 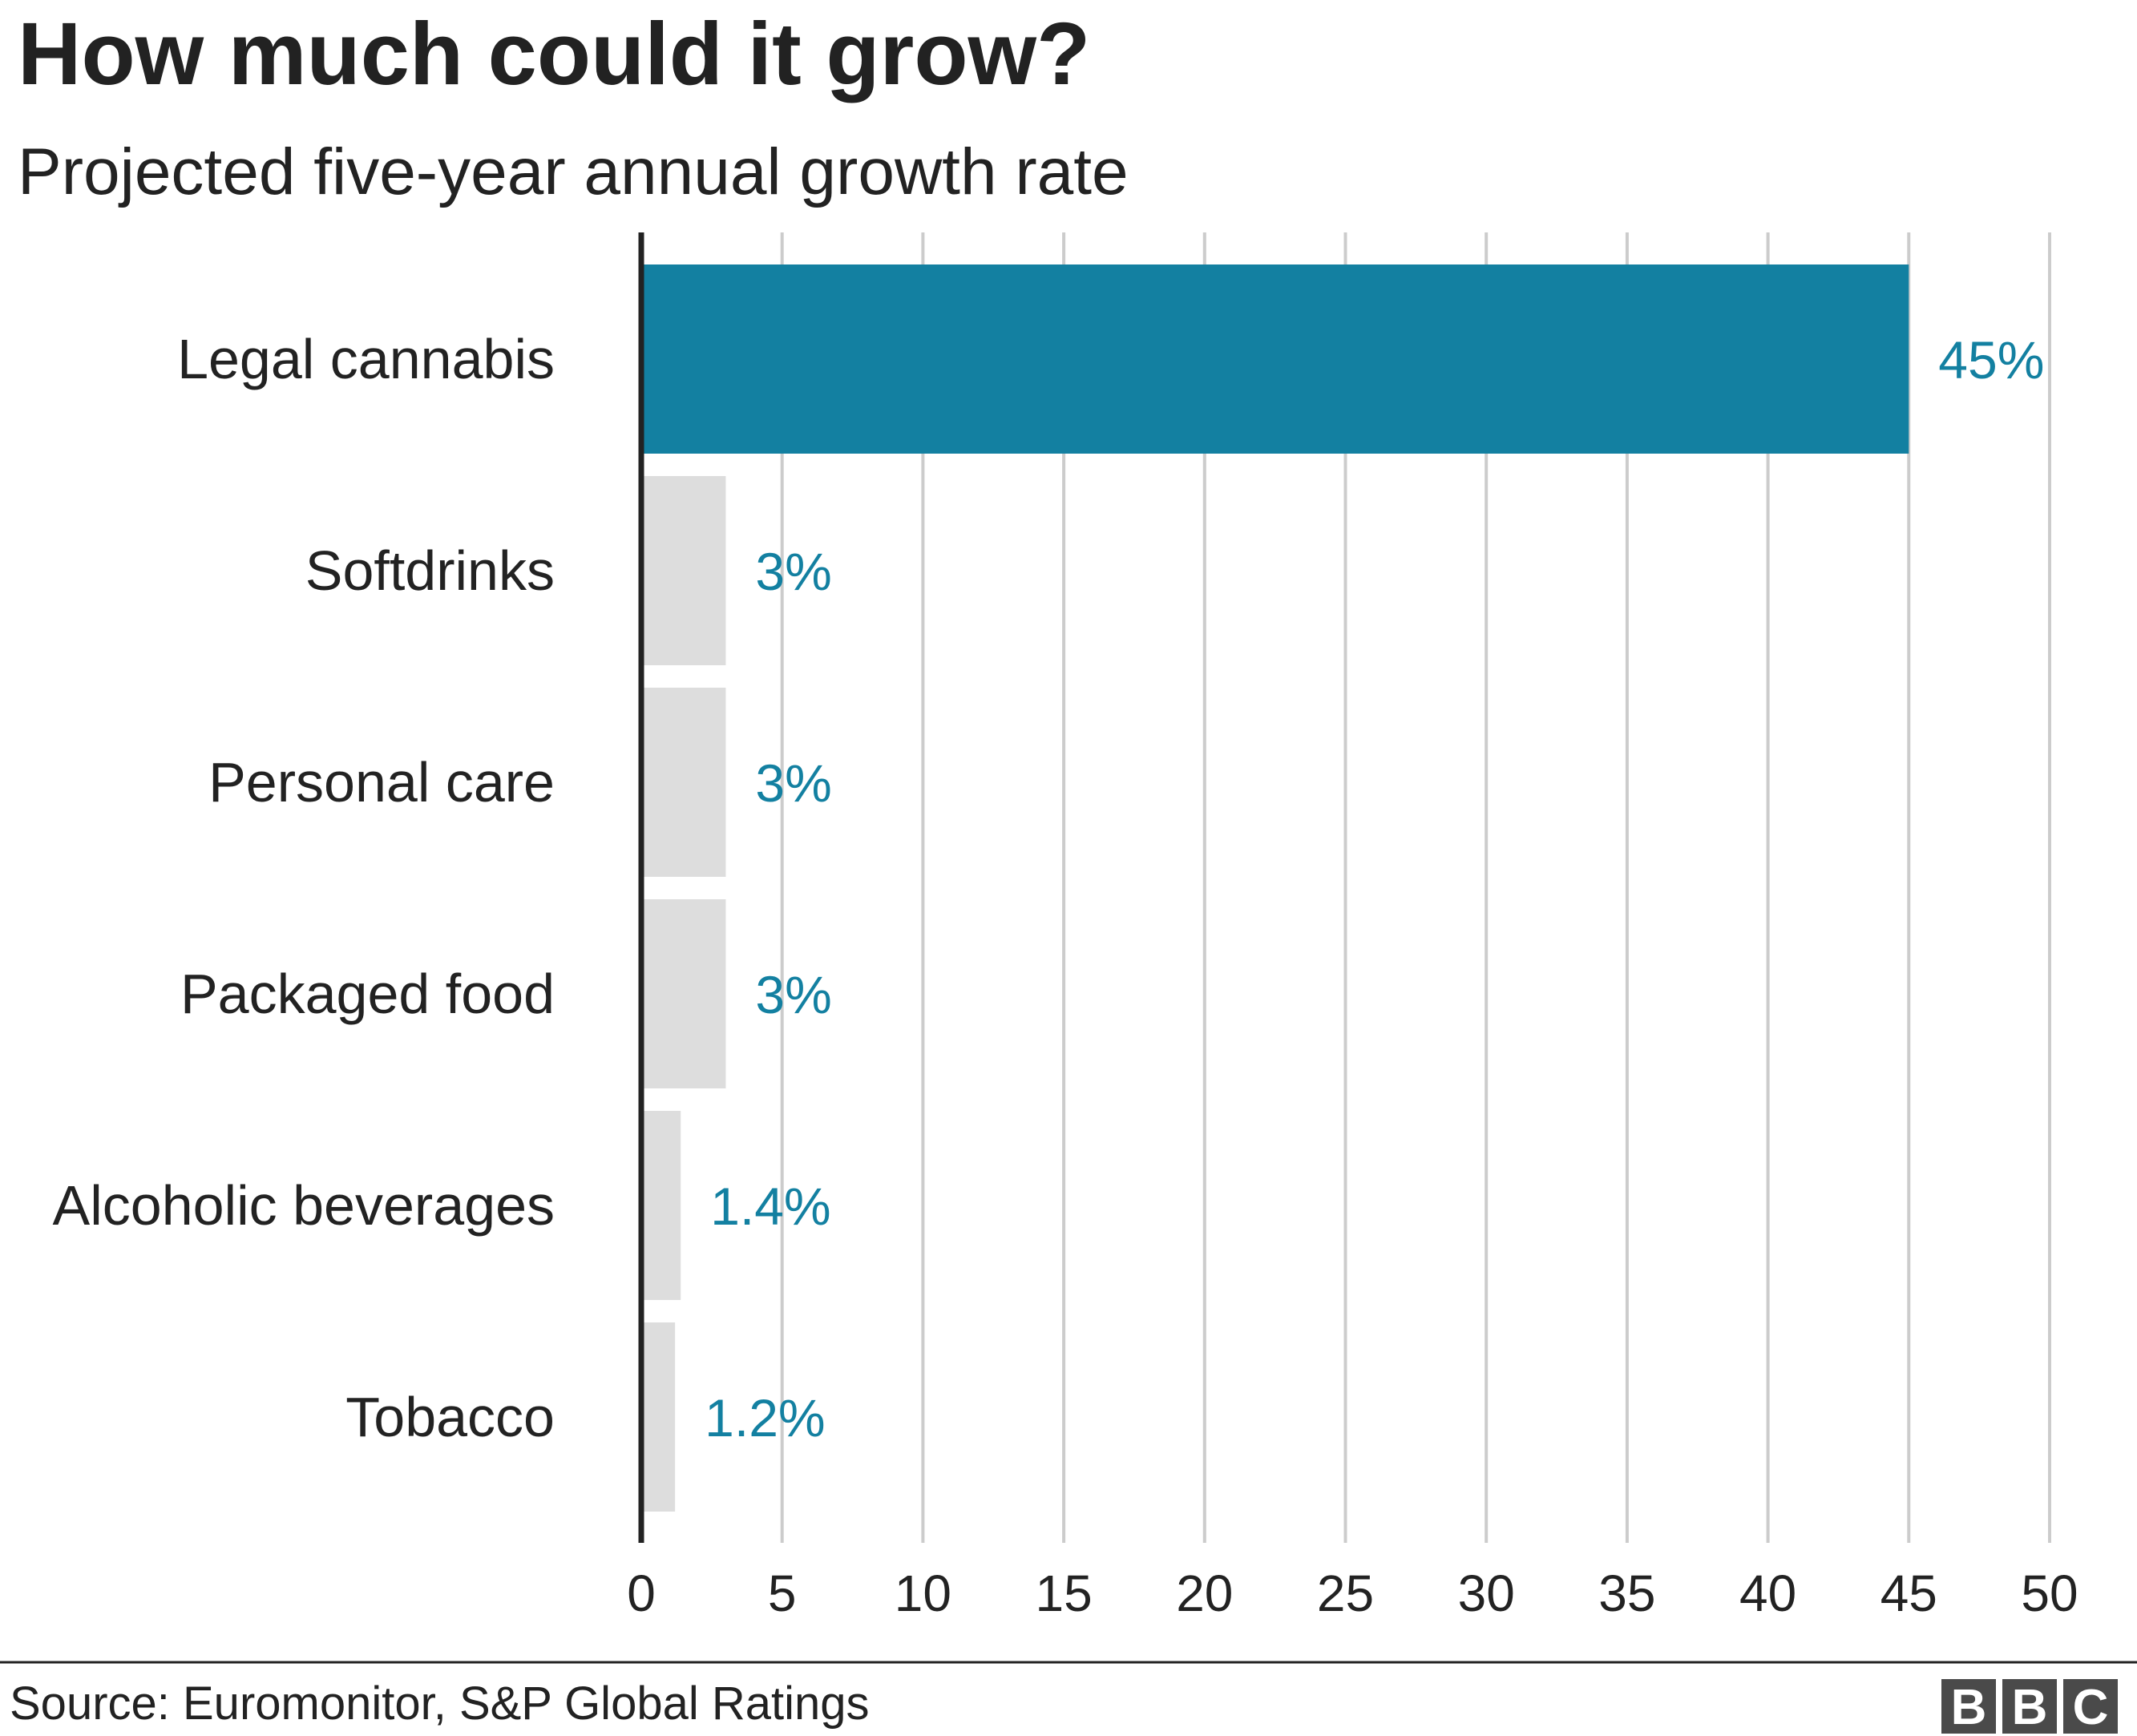 I want to click on bbc-logo-letter-3: C, so click(x=2091, y=1708).